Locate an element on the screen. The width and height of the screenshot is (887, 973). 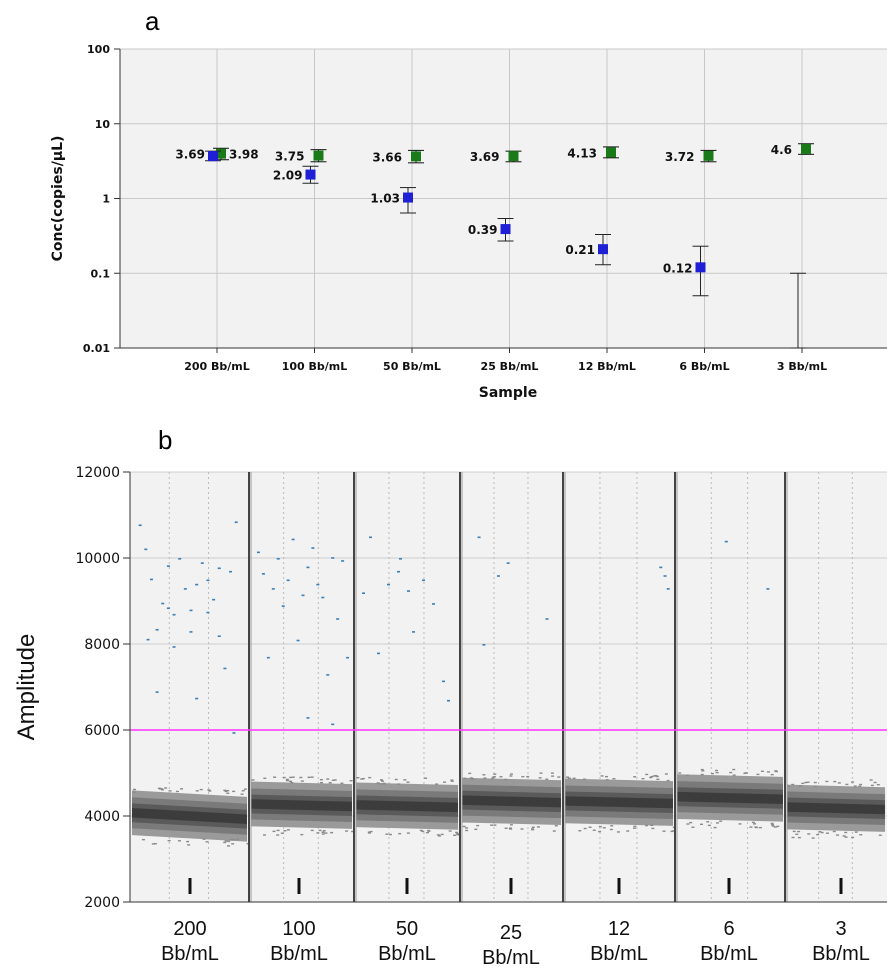
y-tick-label: 10000 is located at coordinates (97, 559).